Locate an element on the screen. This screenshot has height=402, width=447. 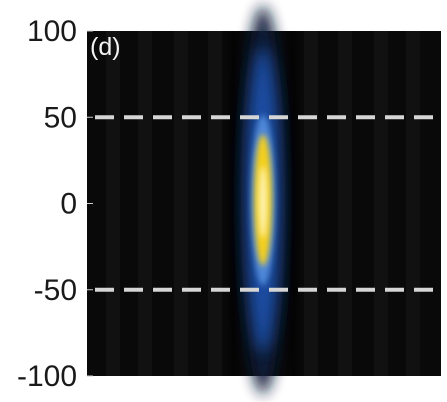
y-tick-label: 0 is located at coordinates (68, 204).